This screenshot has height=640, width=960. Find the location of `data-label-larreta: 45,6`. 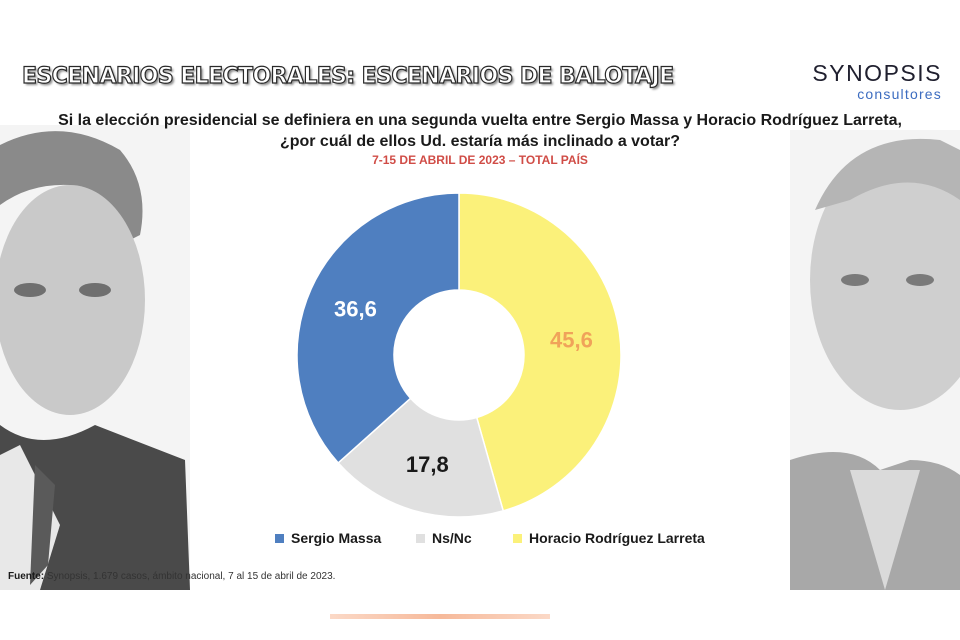

data-label-larreta: 45,6 is located at coordinates (571, 339).